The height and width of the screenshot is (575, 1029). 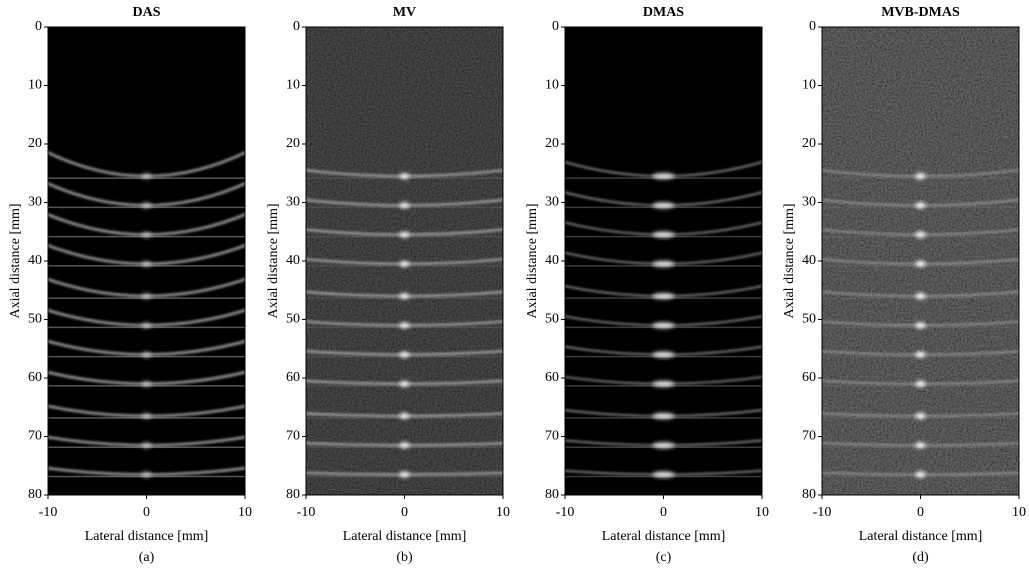 What do you see at coordinates (920, 12) in the screenshot?
I see `panel-title: MVB-DMAS` at bounding box center [920, 12].